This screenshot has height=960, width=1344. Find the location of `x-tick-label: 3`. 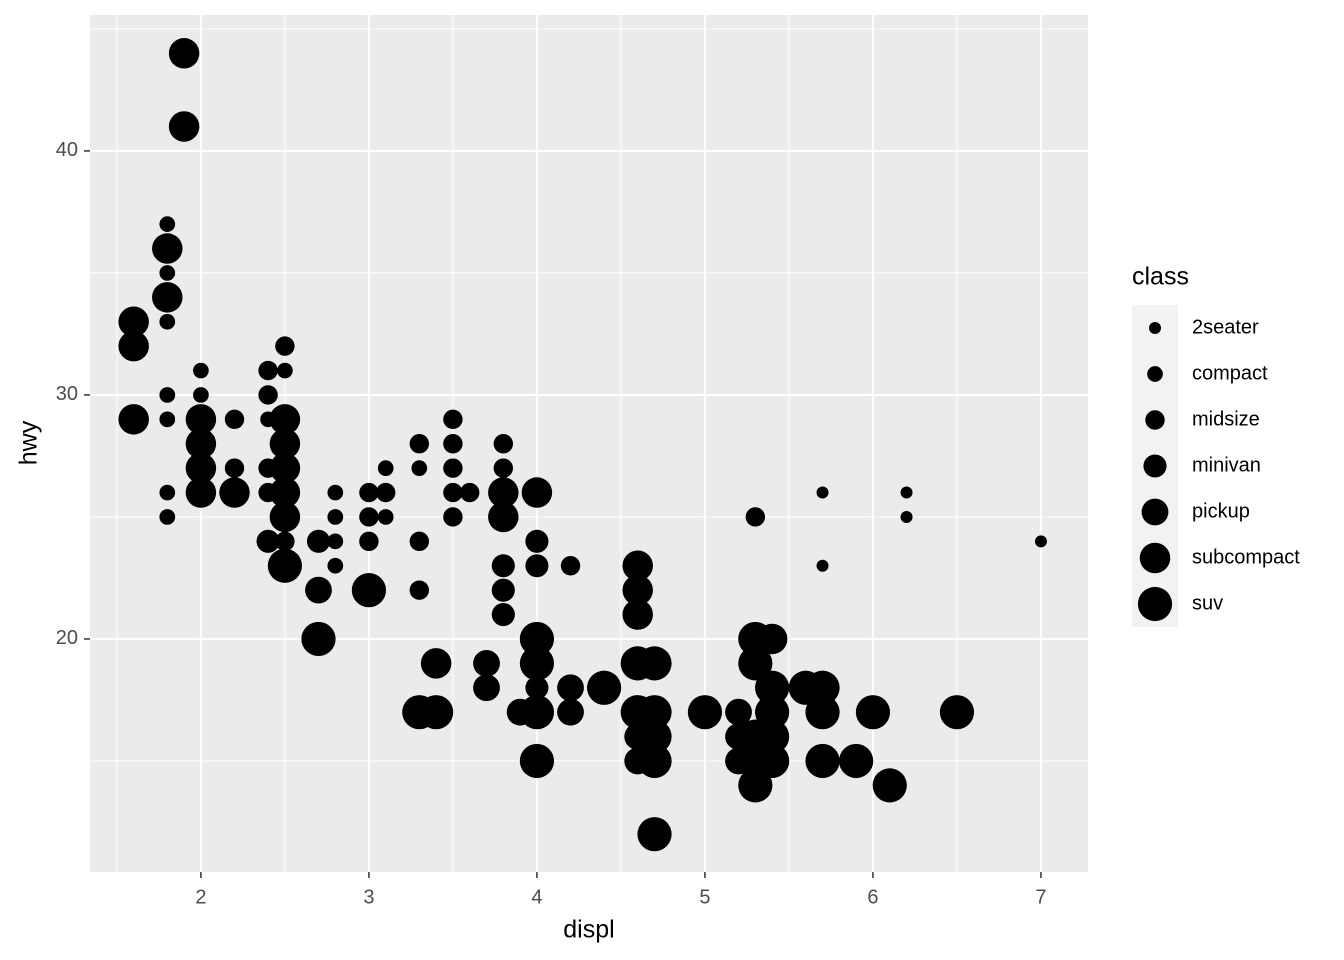

x-tick-label: 3 is located at coordinates (368, 897).